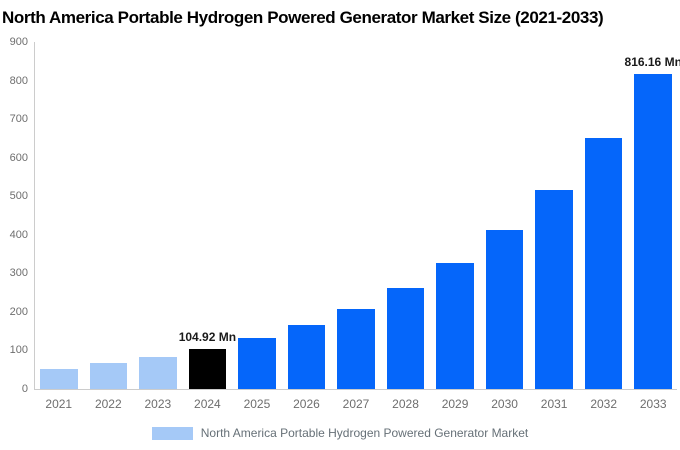 This screenshot has height=450, width=680. Describe the element at coordinates (59, 404) in the screenshot. I see `x-axis-label-2021: 2021` at that location.